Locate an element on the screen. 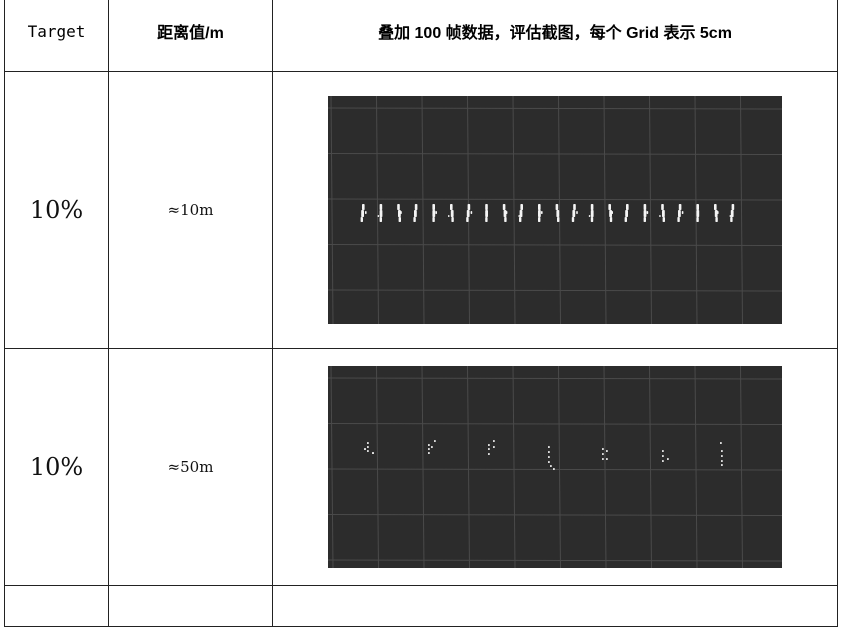 This screenshot has height=627, width=841. header-target: Target is located at coordinates (56, 36).